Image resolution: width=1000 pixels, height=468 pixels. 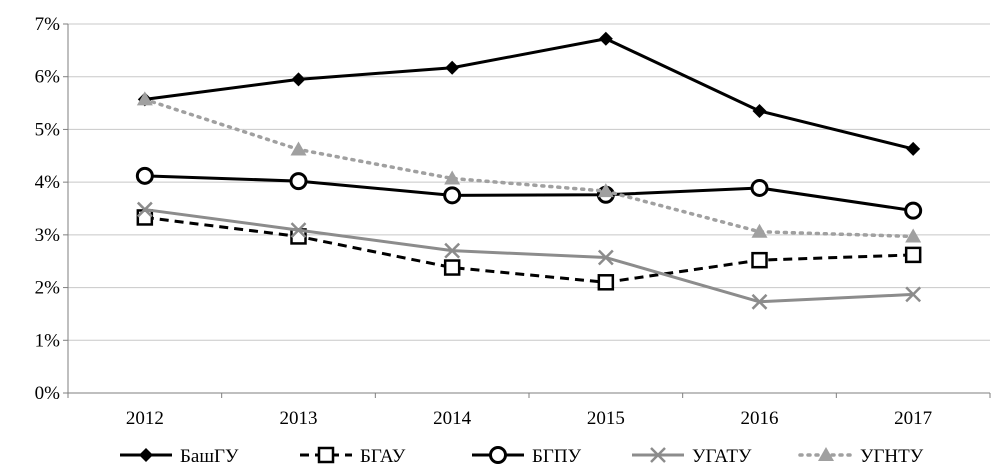 What do you see at coordinates (760, 418) in the screenshot?
I see `x-tick-label: 2016` at bounding box center [760, 418].